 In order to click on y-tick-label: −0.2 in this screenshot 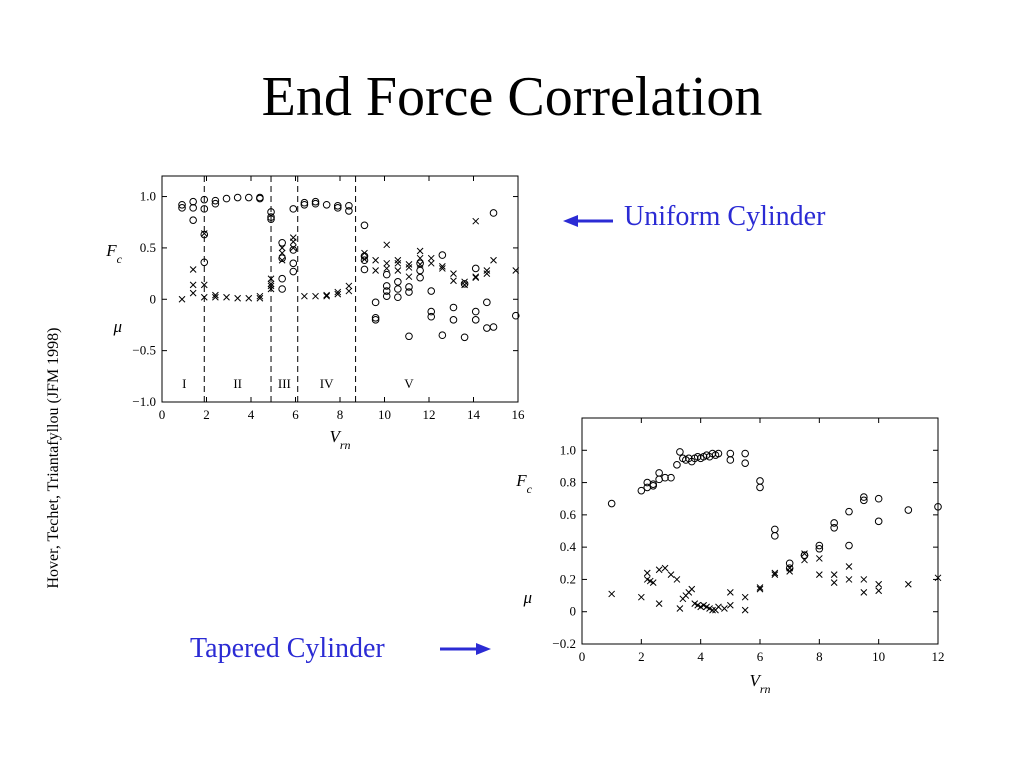, I will do `click(564, 643)`.